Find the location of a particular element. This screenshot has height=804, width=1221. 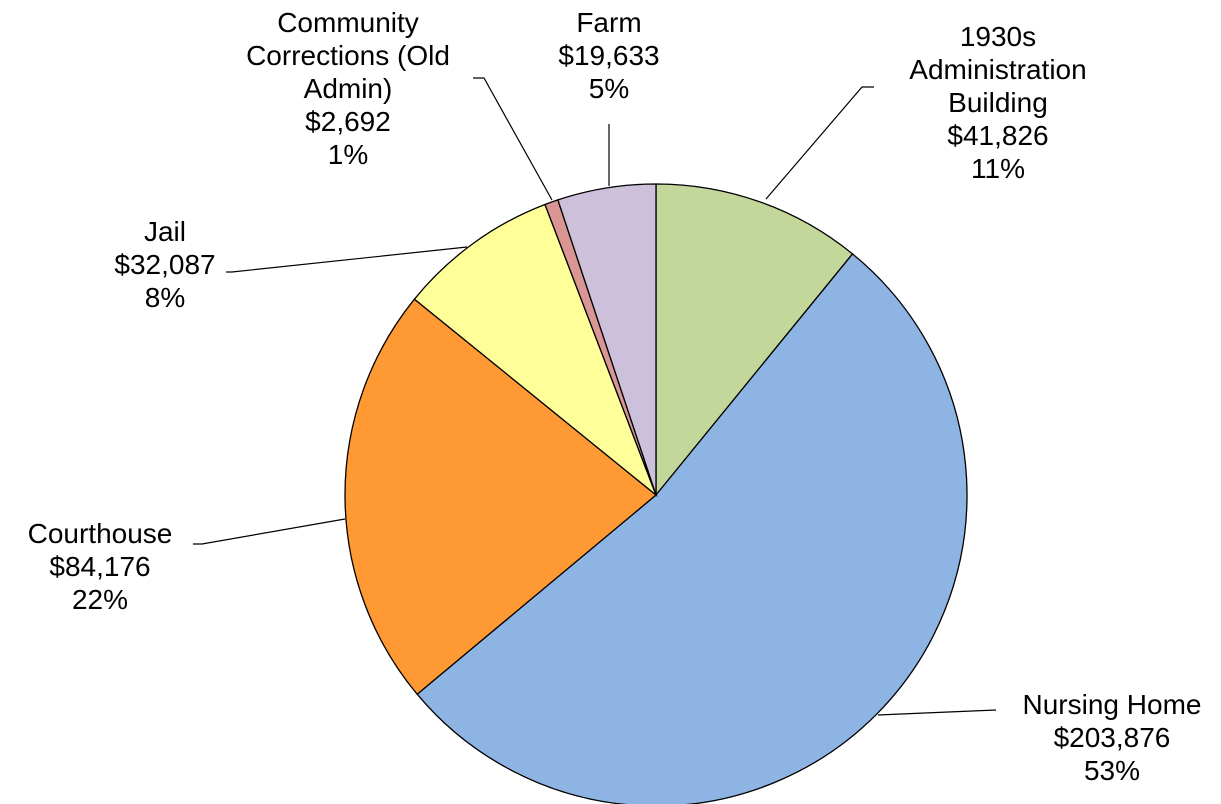

data-label-5-line-2: 5% is located at coordinates (609, 88).